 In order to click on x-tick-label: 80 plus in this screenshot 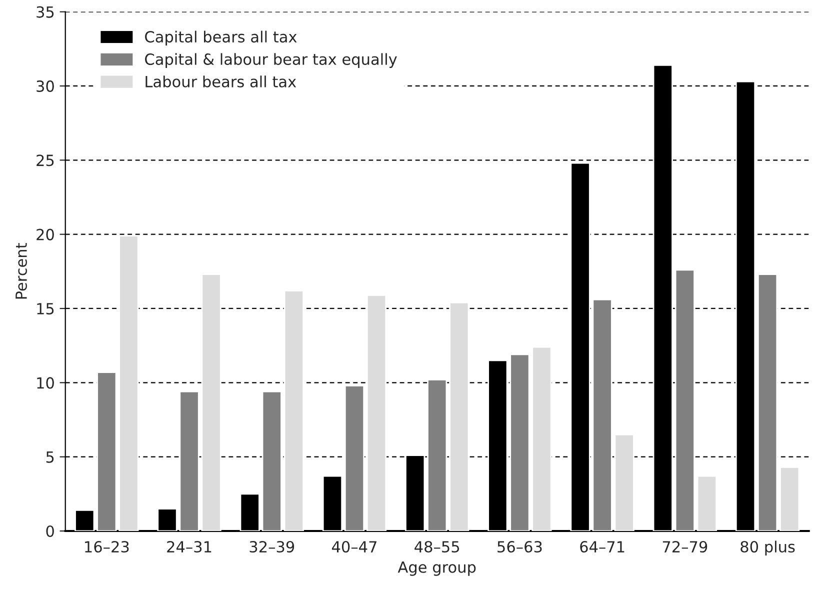, I will do `click(767, 548)`.